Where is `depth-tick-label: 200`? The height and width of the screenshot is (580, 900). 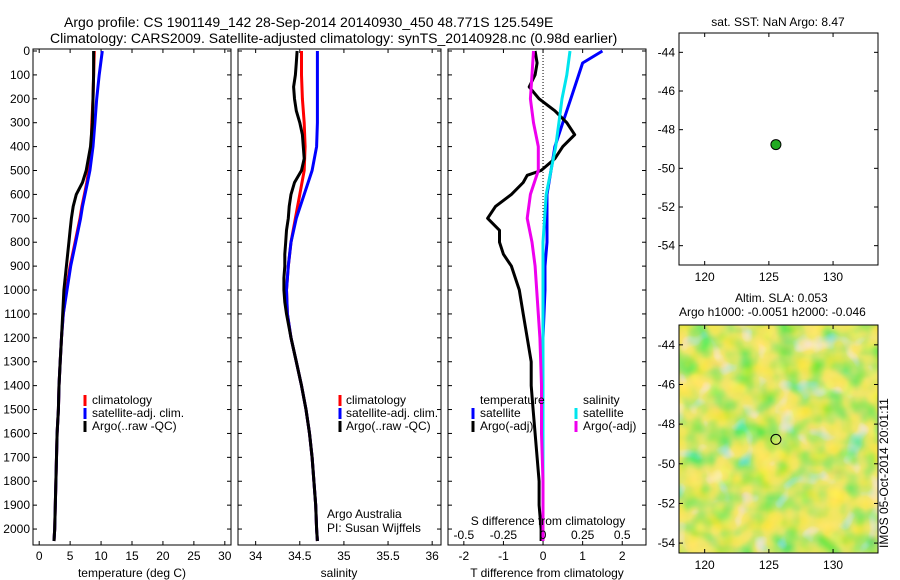
depth-tick-label: 200 is located at coordinates (20, 99).